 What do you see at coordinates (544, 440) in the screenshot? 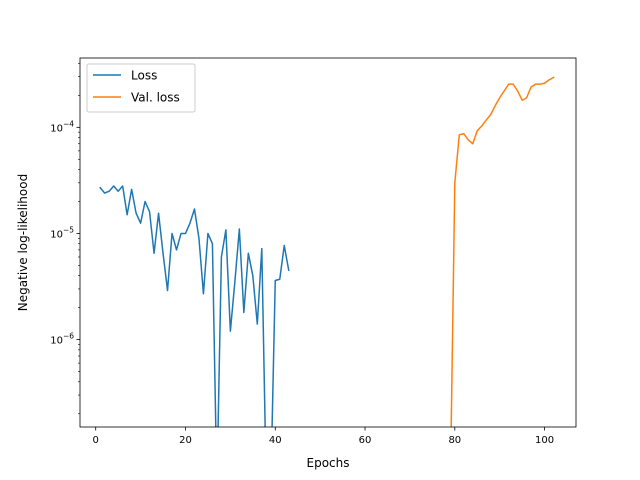
I see `x-tick-label: 100` at bounding box center [544, 440].